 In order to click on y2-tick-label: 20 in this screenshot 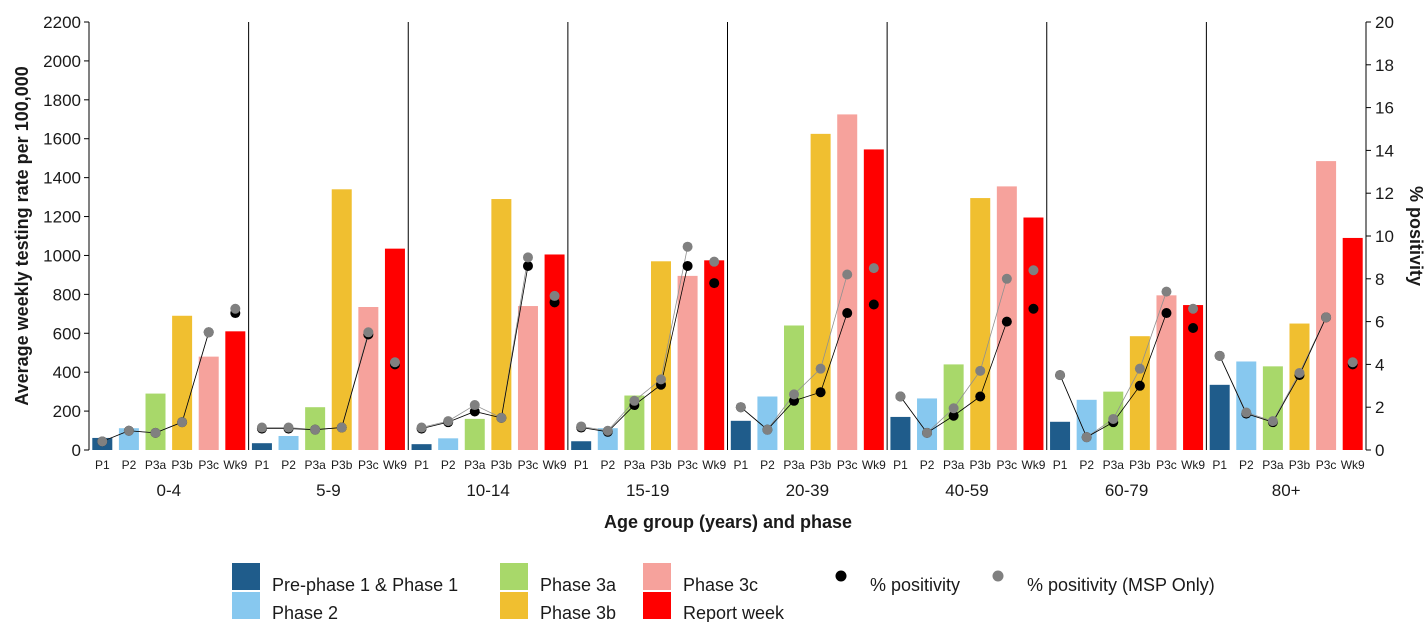, I will do `click(1384, 22)`.